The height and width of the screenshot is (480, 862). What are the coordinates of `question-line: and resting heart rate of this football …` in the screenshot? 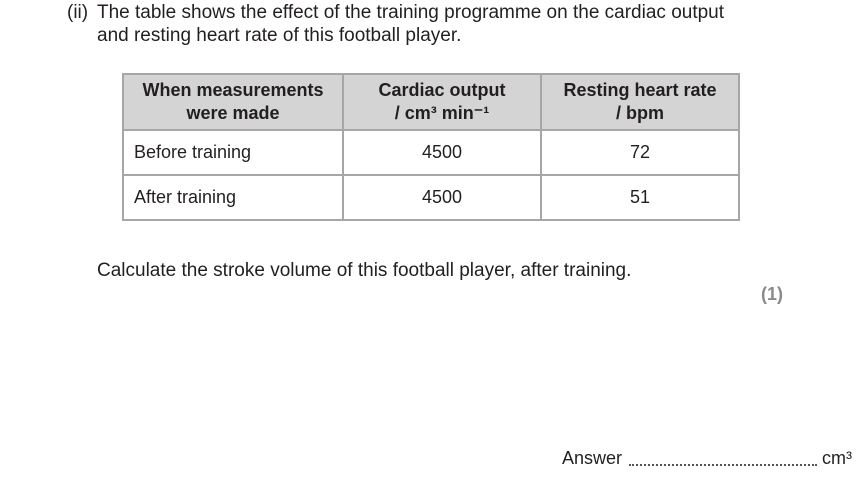 It's located at (279, 35).